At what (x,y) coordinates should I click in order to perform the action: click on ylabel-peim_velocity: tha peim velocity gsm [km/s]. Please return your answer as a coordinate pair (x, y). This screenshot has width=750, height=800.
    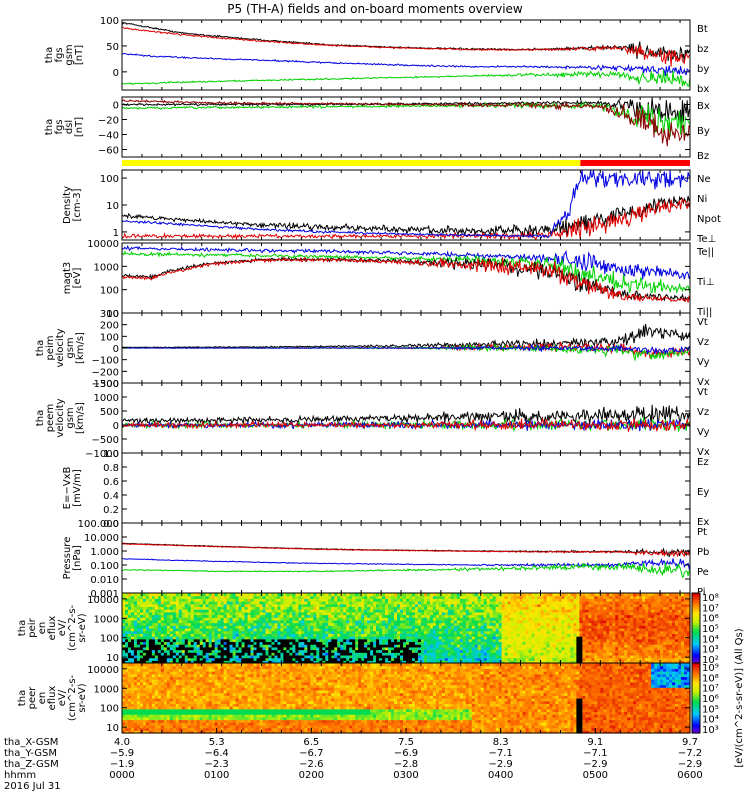
    Looking at the image, I should click on (60, 347).